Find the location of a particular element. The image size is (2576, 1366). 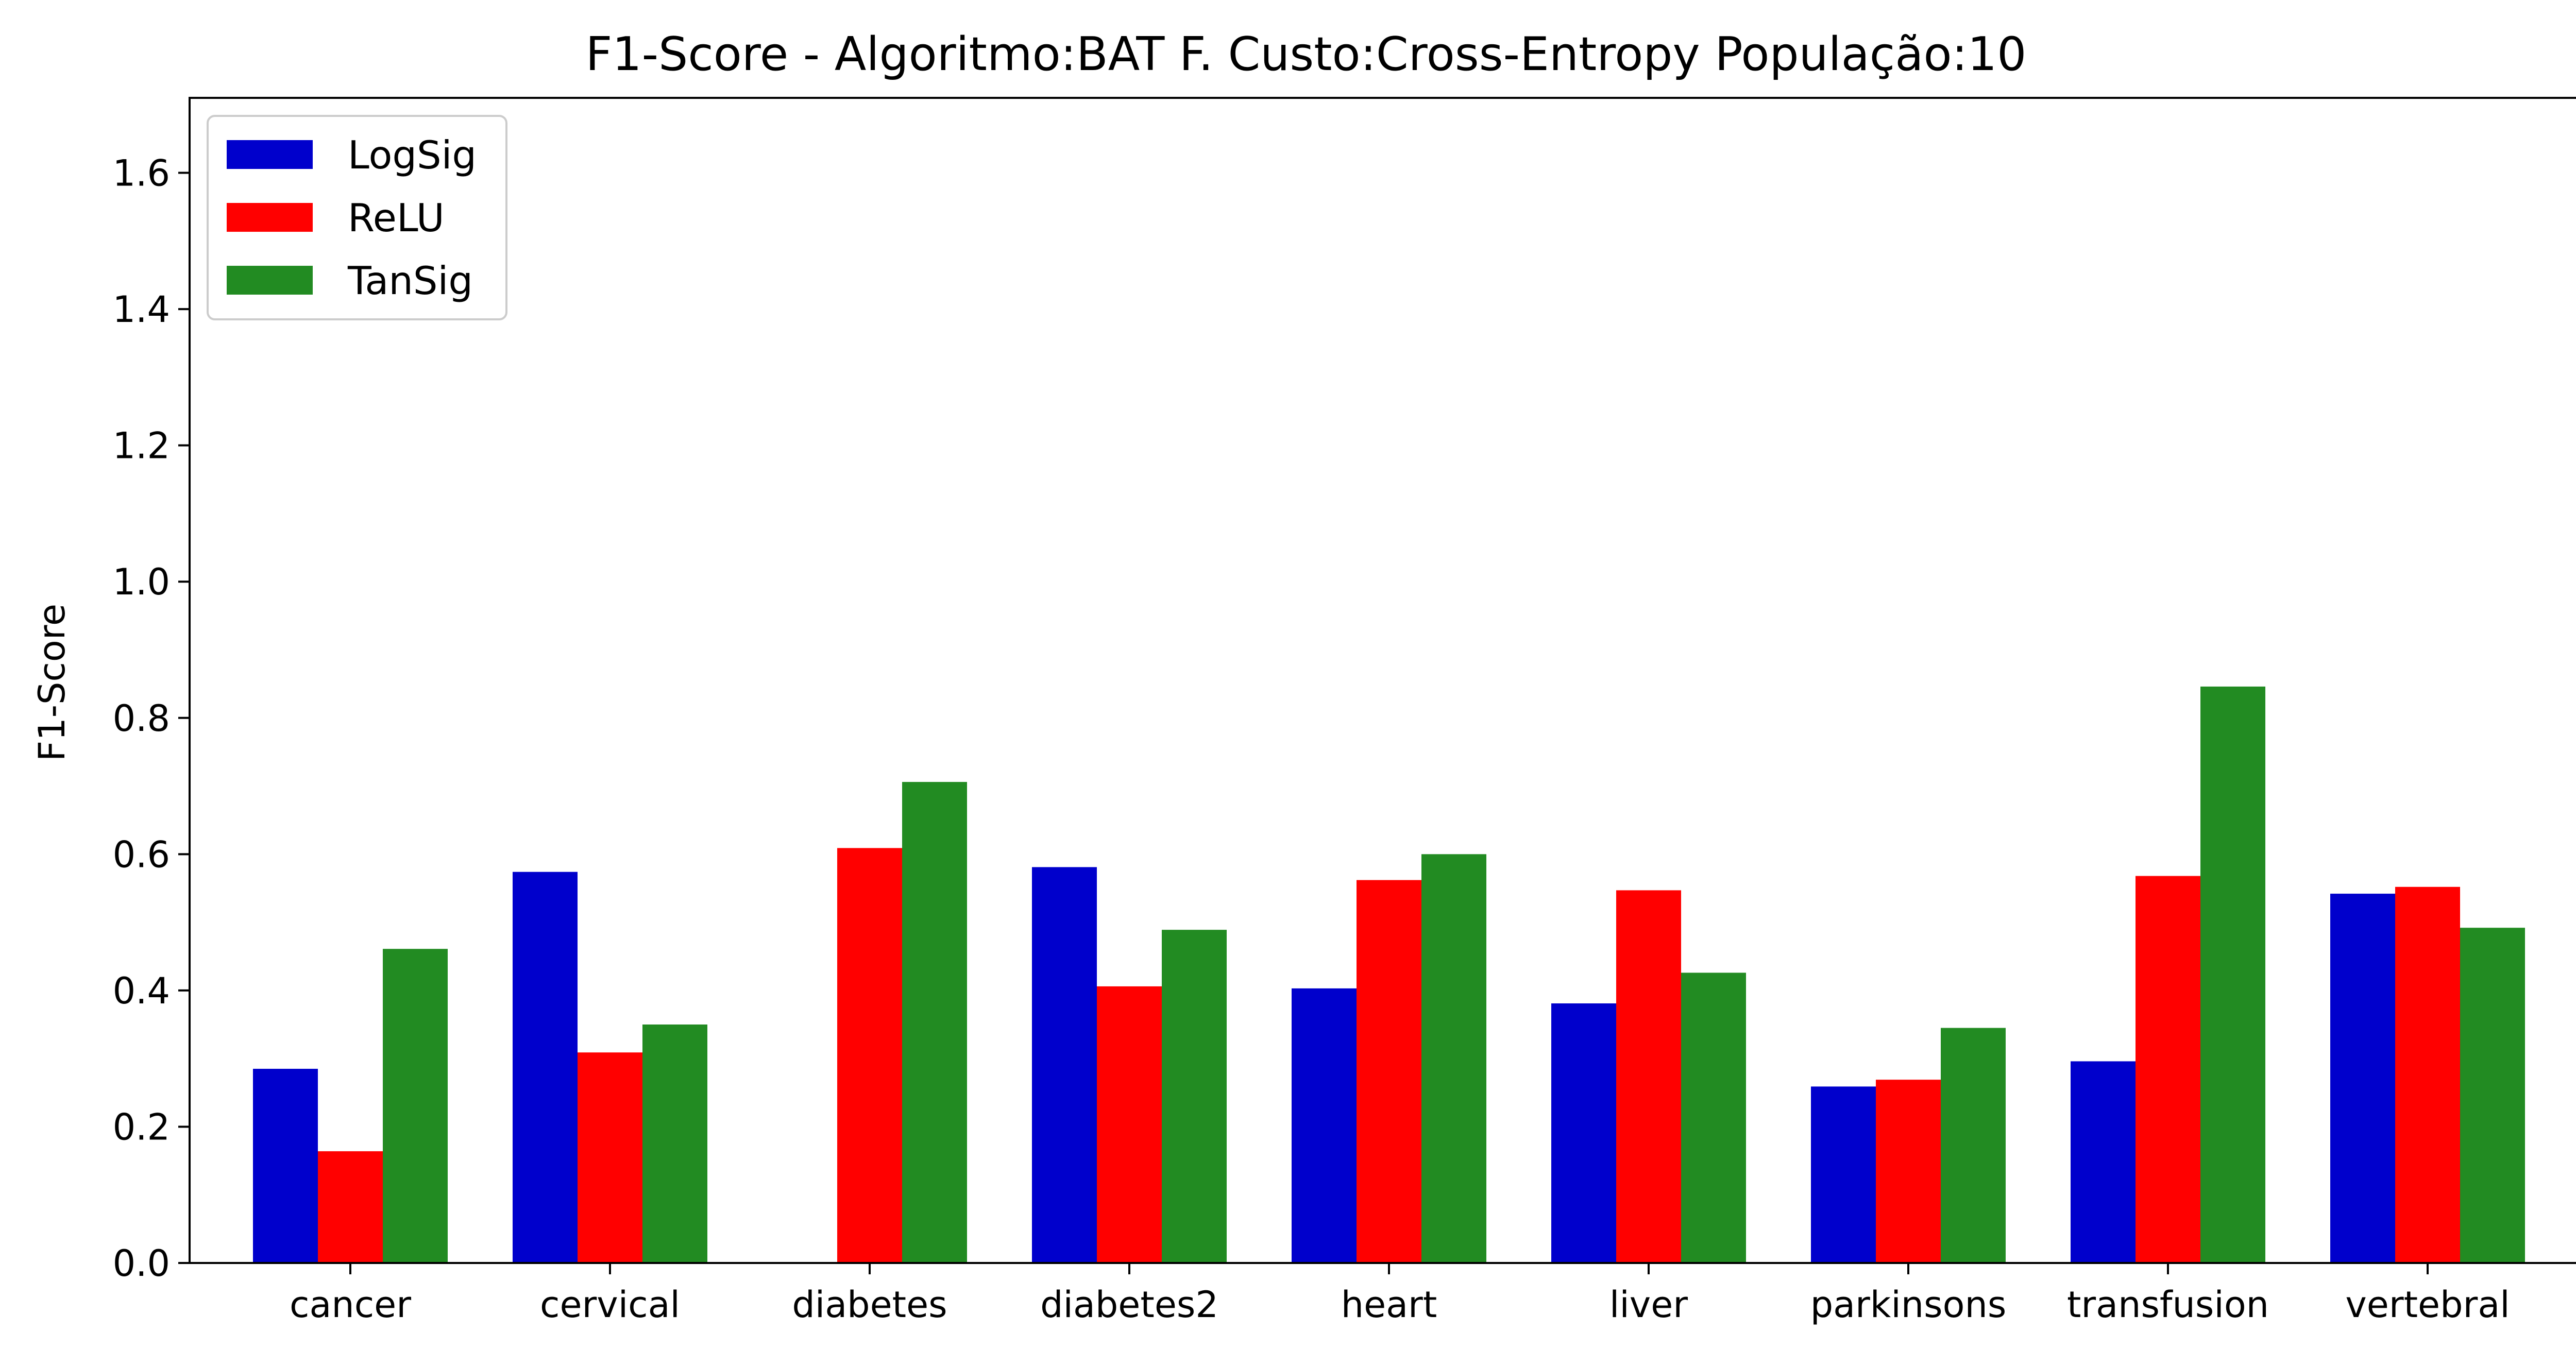

x-tick-label: parkinsons is located at coordinates (1908, 1305).